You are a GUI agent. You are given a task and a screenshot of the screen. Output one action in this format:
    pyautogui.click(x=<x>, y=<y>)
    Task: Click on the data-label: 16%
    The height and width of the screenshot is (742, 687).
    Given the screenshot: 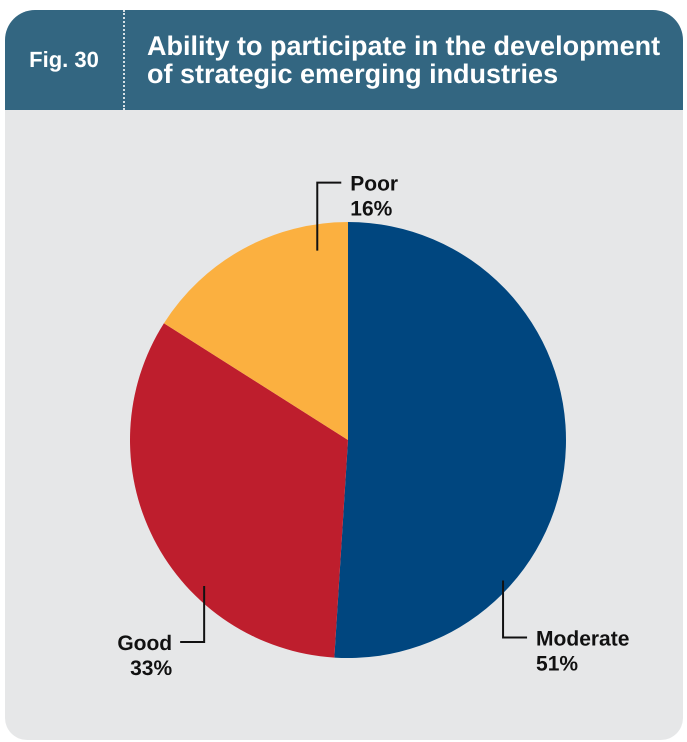 What is the action you would take?
    pyautogui.click(x=371, y=209)
    